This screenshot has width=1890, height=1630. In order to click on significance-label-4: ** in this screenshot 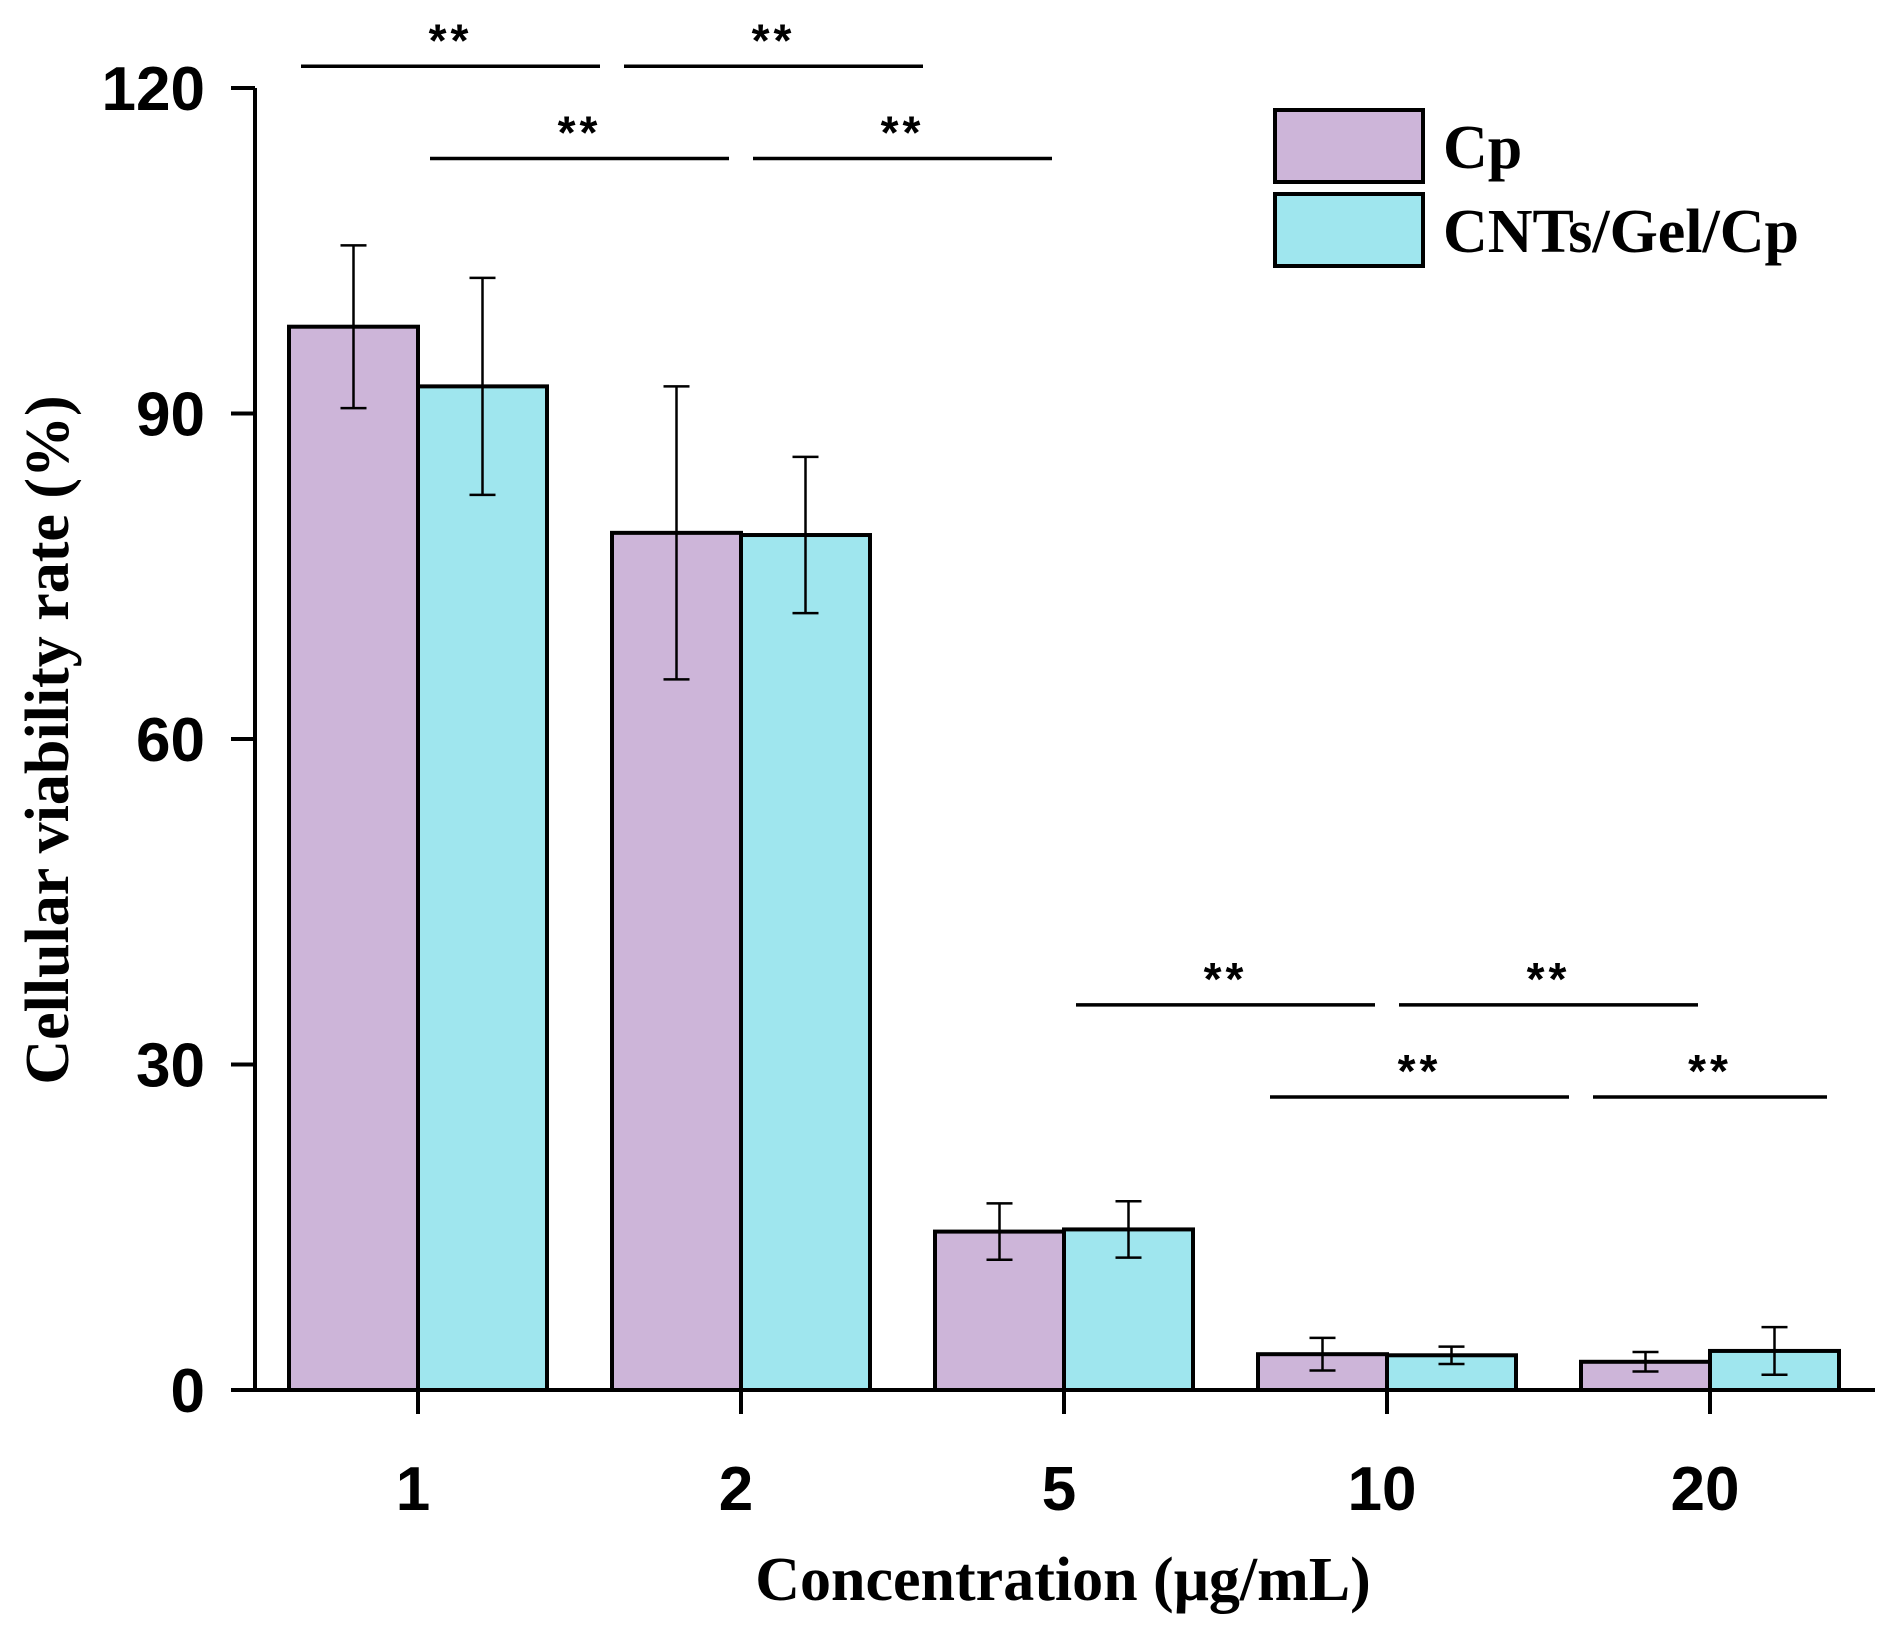, I will do `click(903, 133)`.